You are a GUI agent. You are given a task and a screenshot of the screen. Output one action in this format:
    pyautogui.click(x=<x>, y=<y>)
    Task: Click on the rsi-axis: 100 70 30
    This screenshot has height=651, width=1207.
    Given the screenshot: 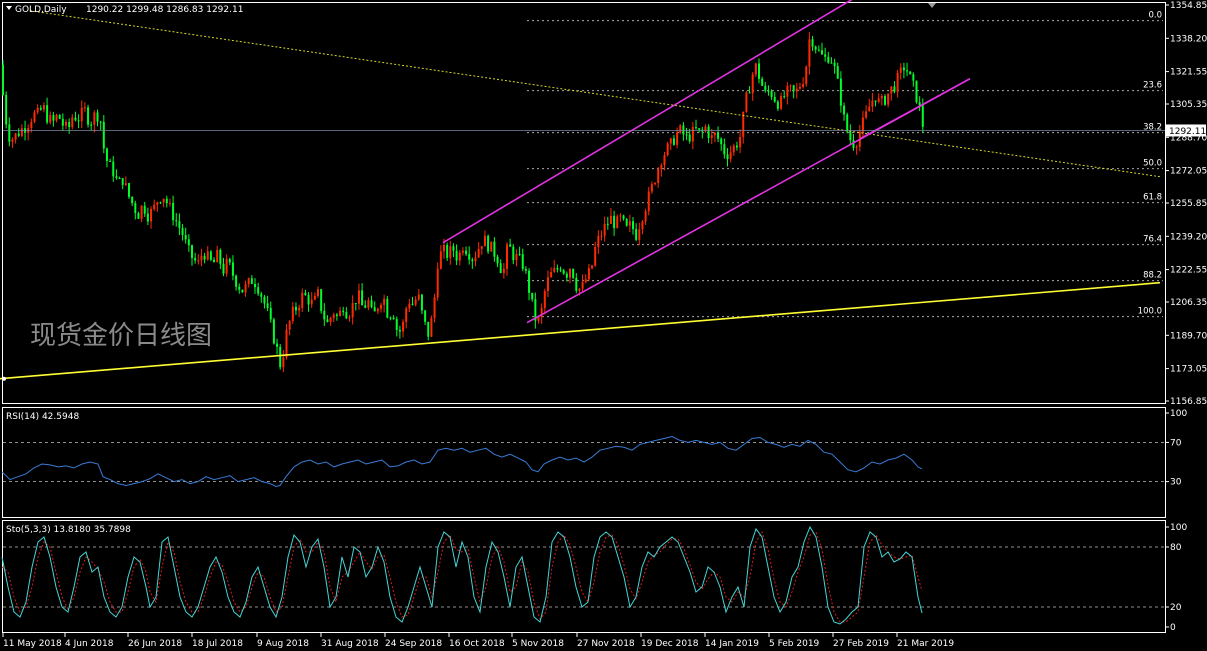 What is the action you would take?
    pyautogui.click(x=1176, y=448)
    